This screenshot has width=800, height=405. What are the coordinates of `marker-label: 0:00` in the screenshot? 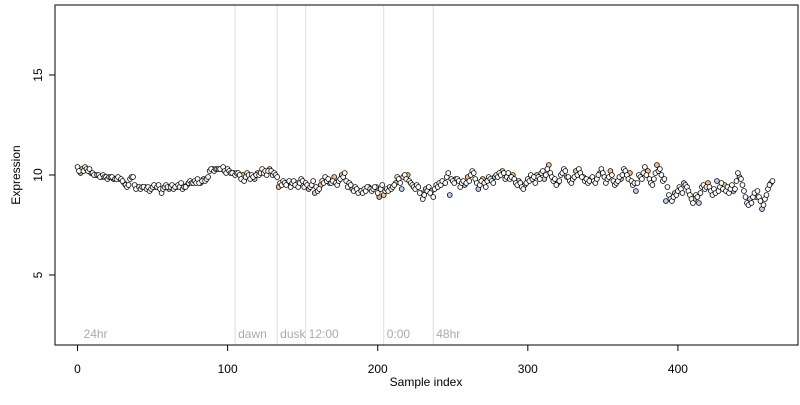 It's located at (399, 334).